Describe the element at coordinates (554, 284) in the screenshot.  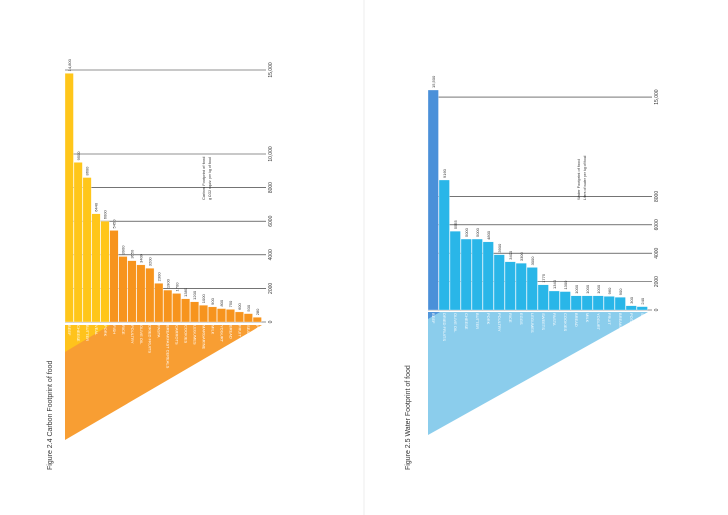
I see `value-label: 1340` at that location.